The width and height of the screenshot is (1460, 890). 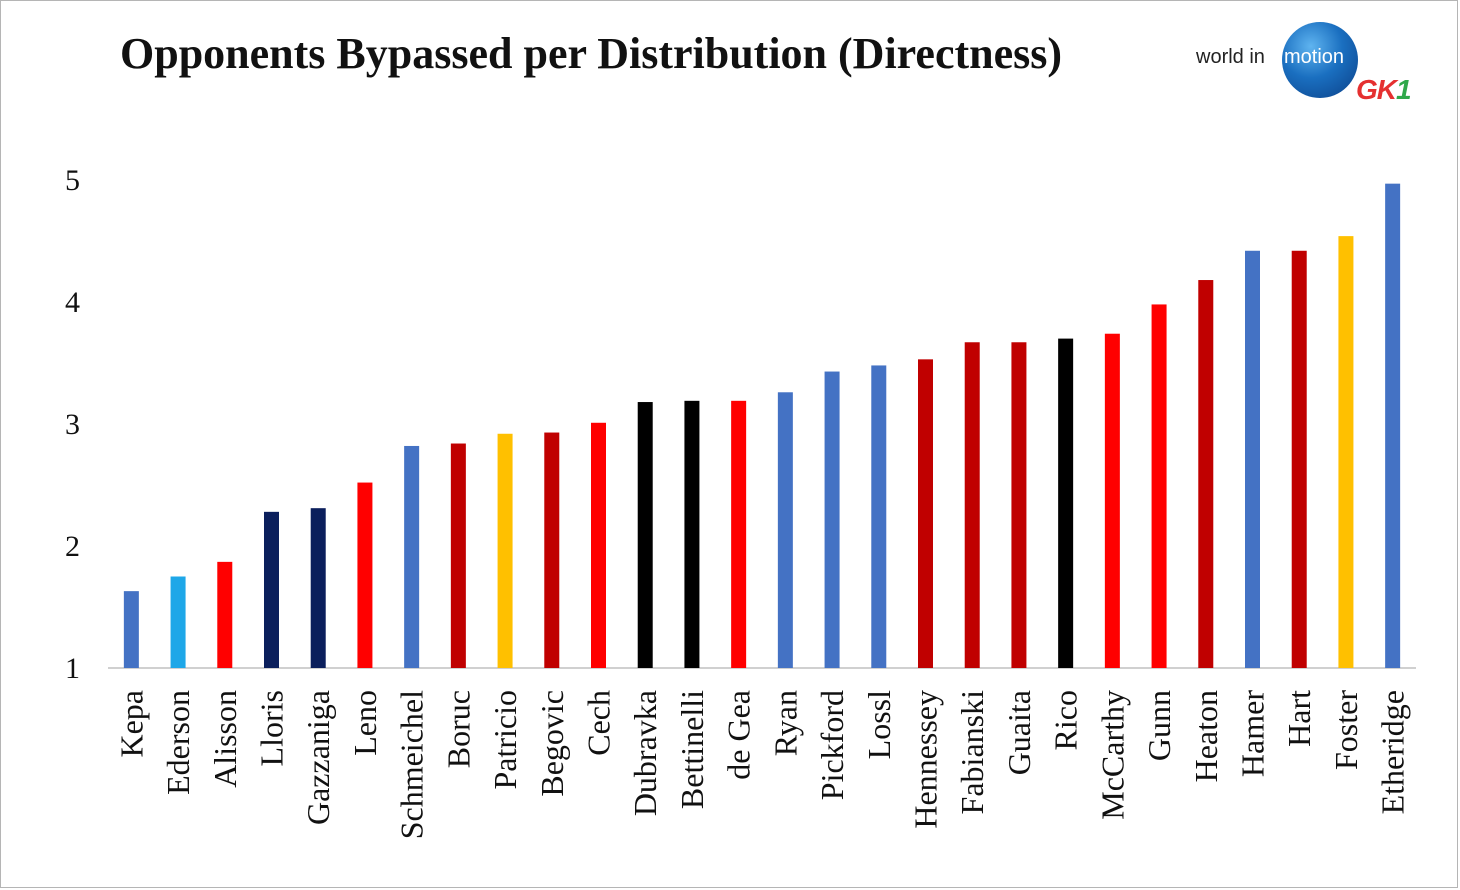 What do you see at coordinates (1159, 486) in the screenshot?
I see `bar-gunn` at bounding box center [1159, 486].